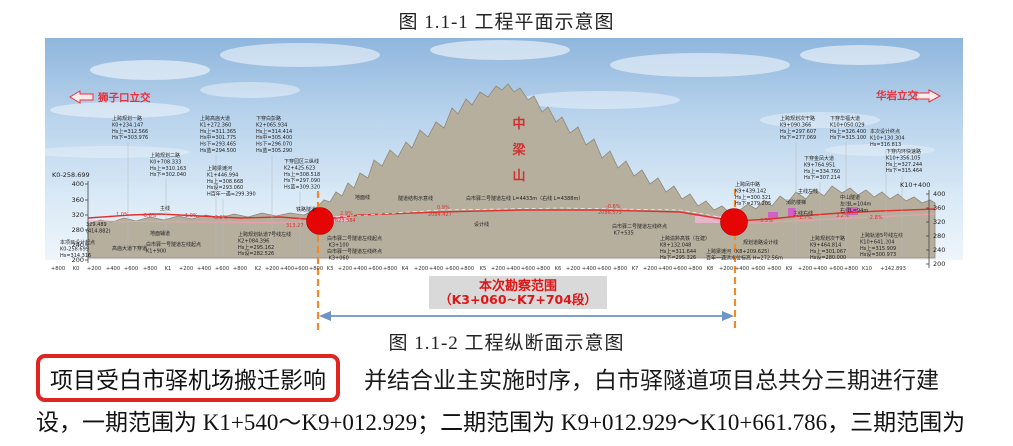 The height and width of the screenshot is (446, 1013). What do you see at coordinates (897, 95) in the screenshot?
I see `right-interchange-label: 华岩立交` at bounding box center [897, 95].